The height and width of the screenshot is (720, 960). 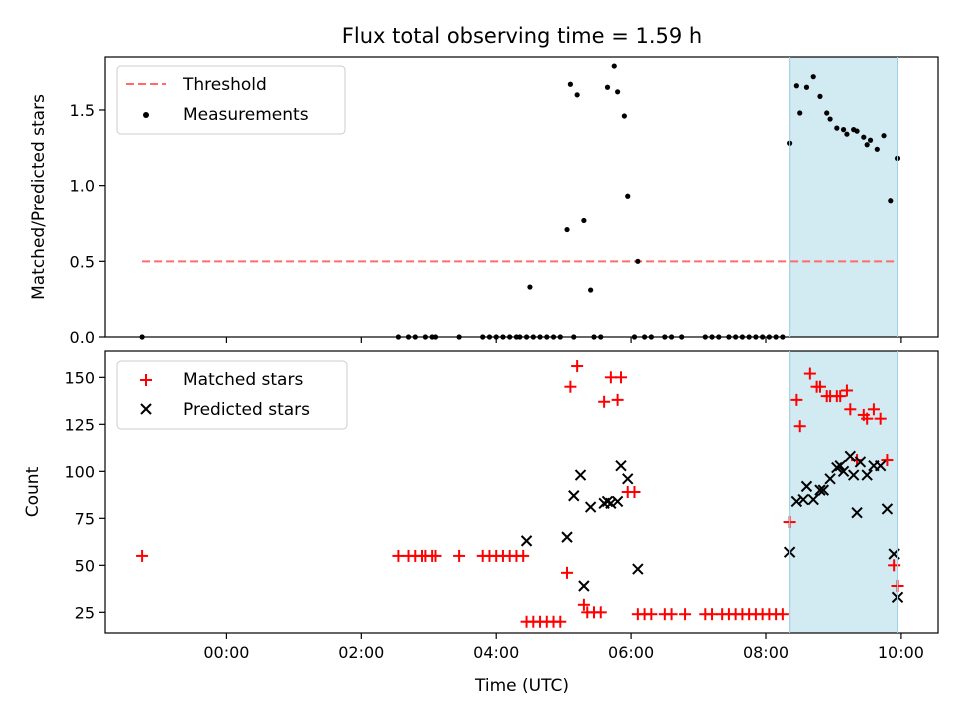 What do you see at coordinates (361, 652) in the screenshot?
I see `x-tick-label: 02:00` at bounding box center [361, 652].